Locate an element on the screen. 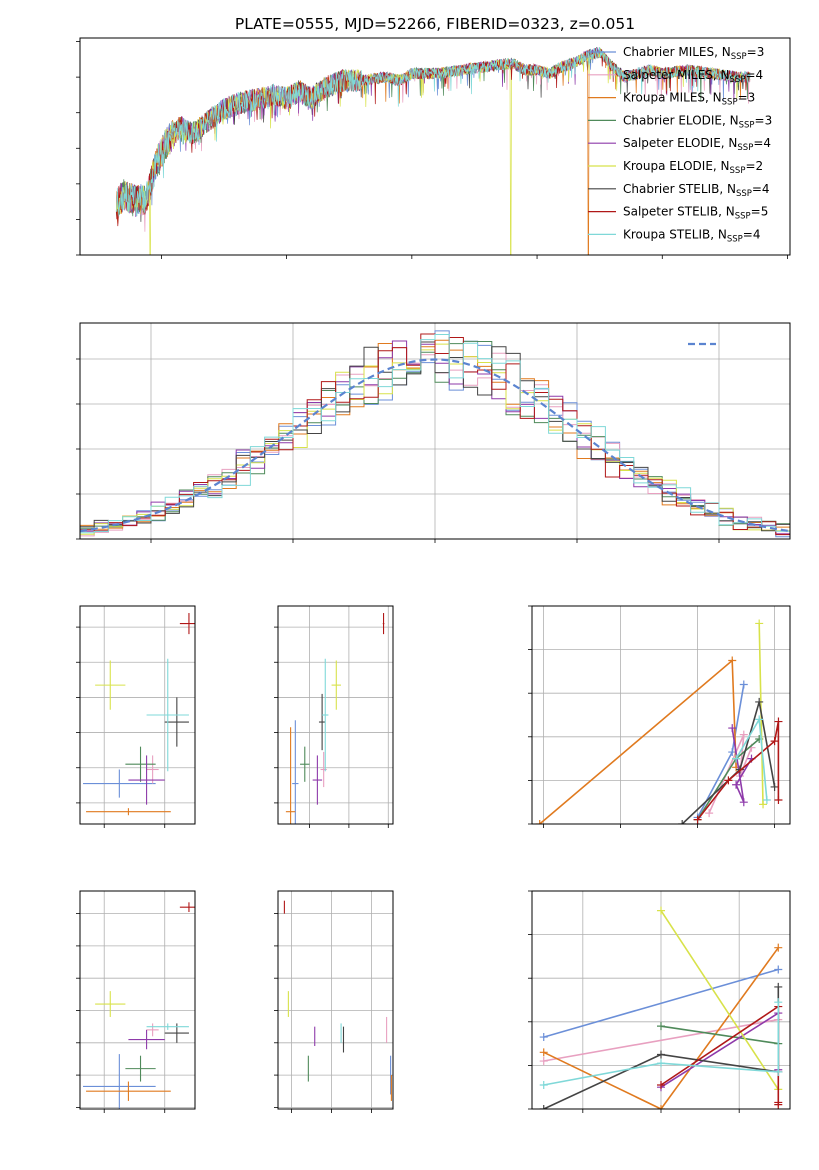  legend-label: Chabrier ELODIE, N is located at coordinates (681, 120).